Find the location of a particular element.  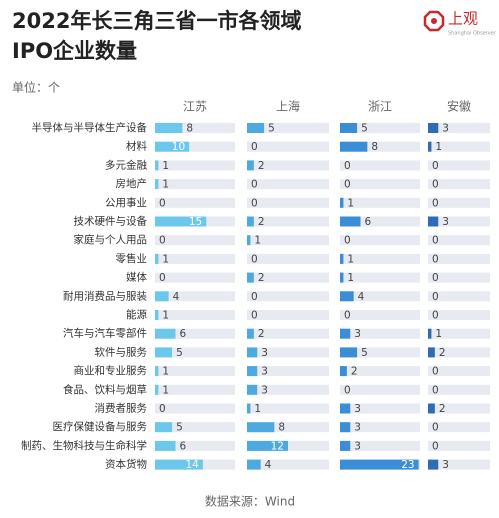

value-label: 14 is located at coordinates (192, 465).